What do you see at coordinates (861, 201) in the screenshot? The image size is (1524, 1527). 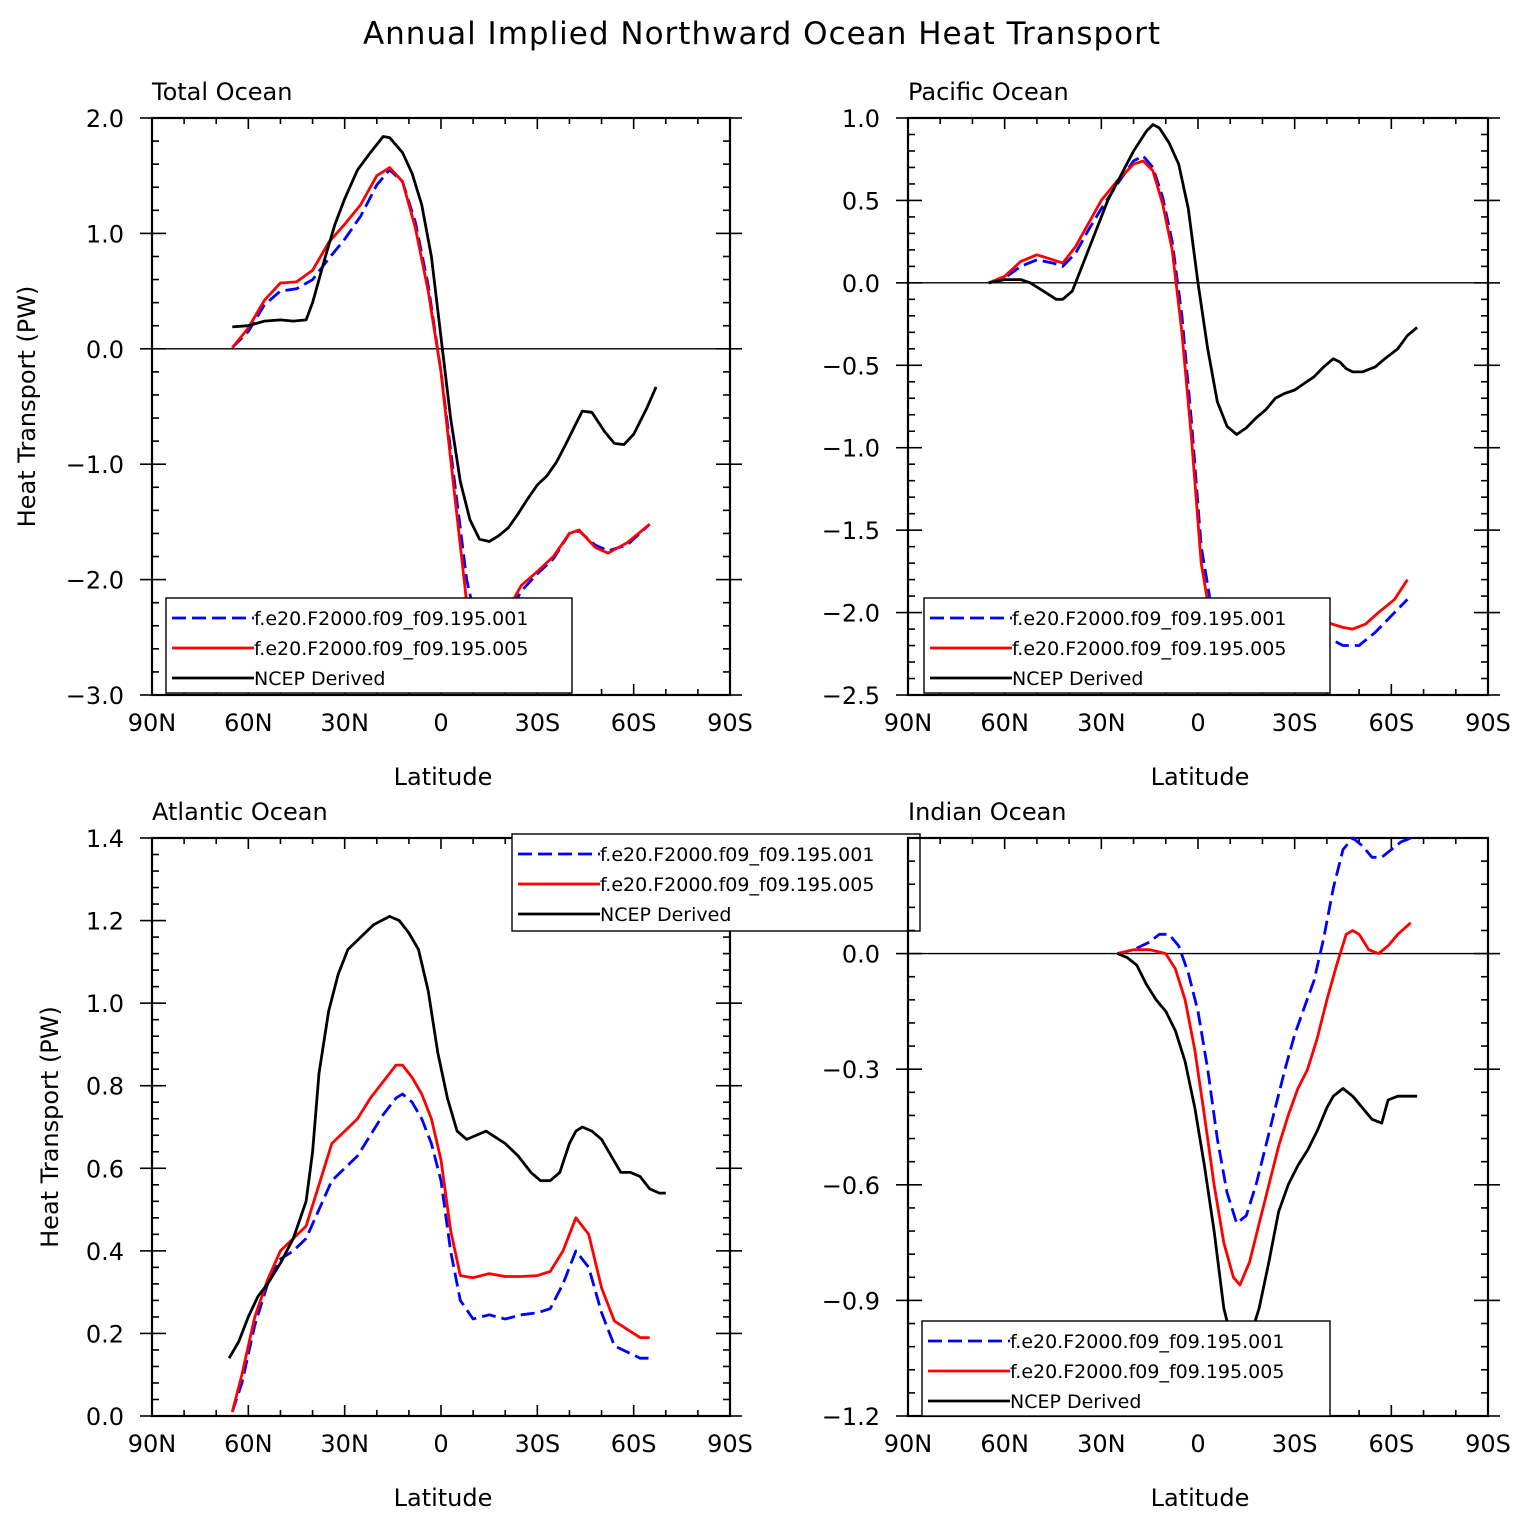 I see `y-tick-label: 0.5` at bounding box center [861, 201].